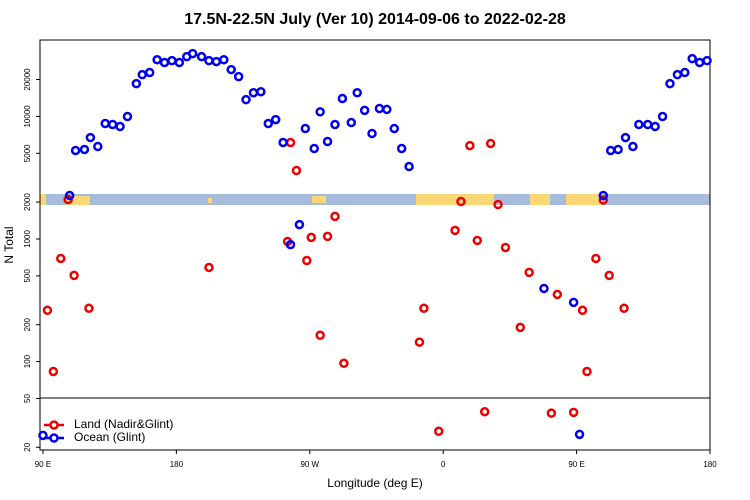 The height and width of the screenshot is (500, 750). Describe the element at coordinates (27, 397) in the screenshot. I see `y-tick-label: 50` at that location.